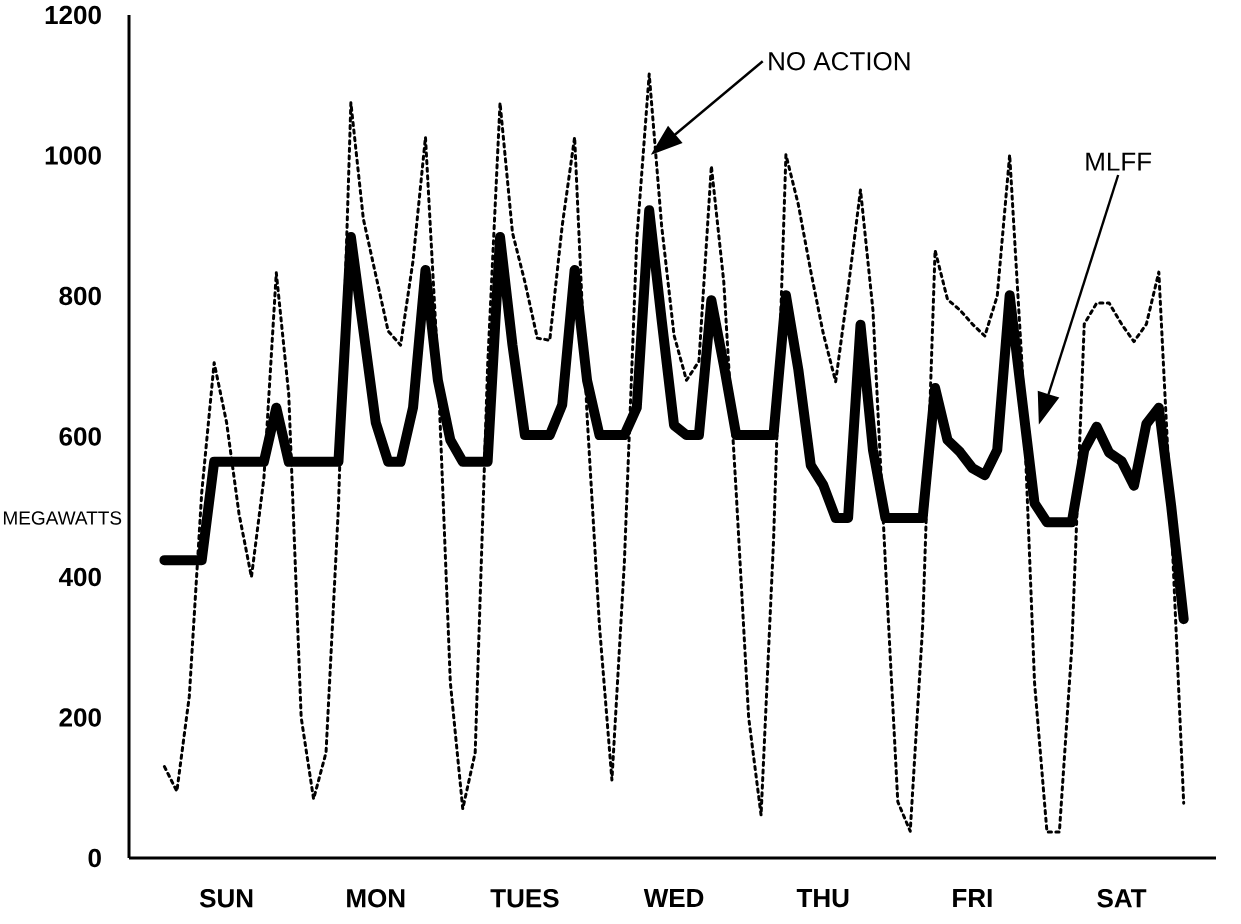 This screenshot has height=924, width=1241. What do you see at coordinates (822, 898) in the screenshot?
I see `x-tick-label: THU` at bounding box center [822, 898].